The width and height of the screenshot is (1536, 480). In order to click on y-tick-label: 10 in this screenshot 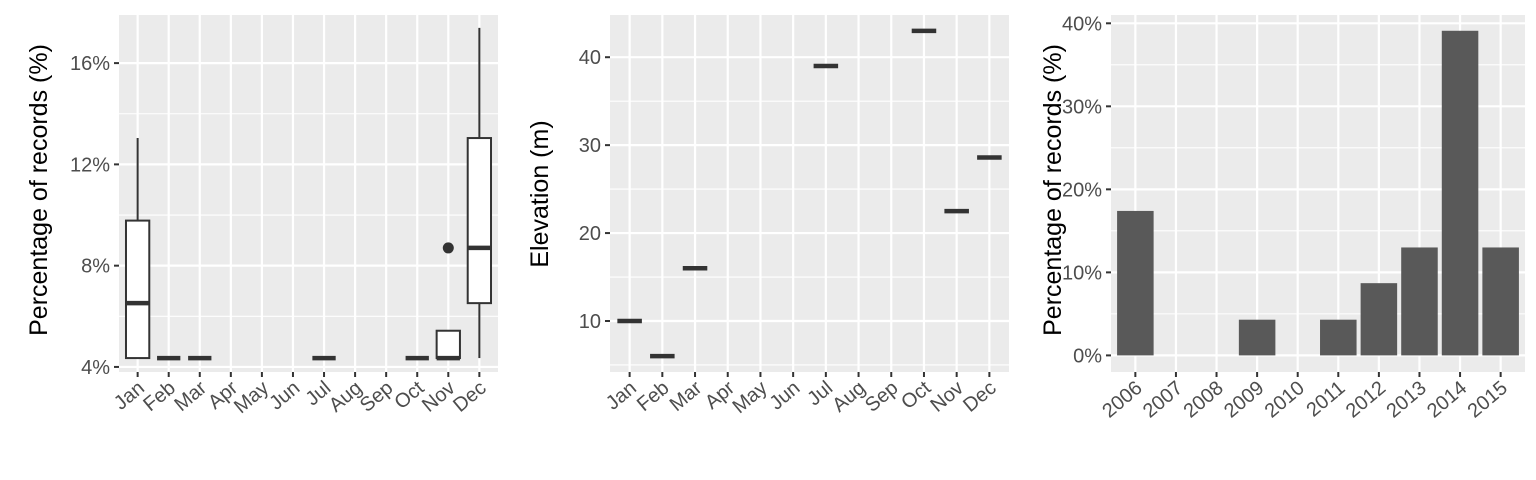, I will do `click(590, 322)`.